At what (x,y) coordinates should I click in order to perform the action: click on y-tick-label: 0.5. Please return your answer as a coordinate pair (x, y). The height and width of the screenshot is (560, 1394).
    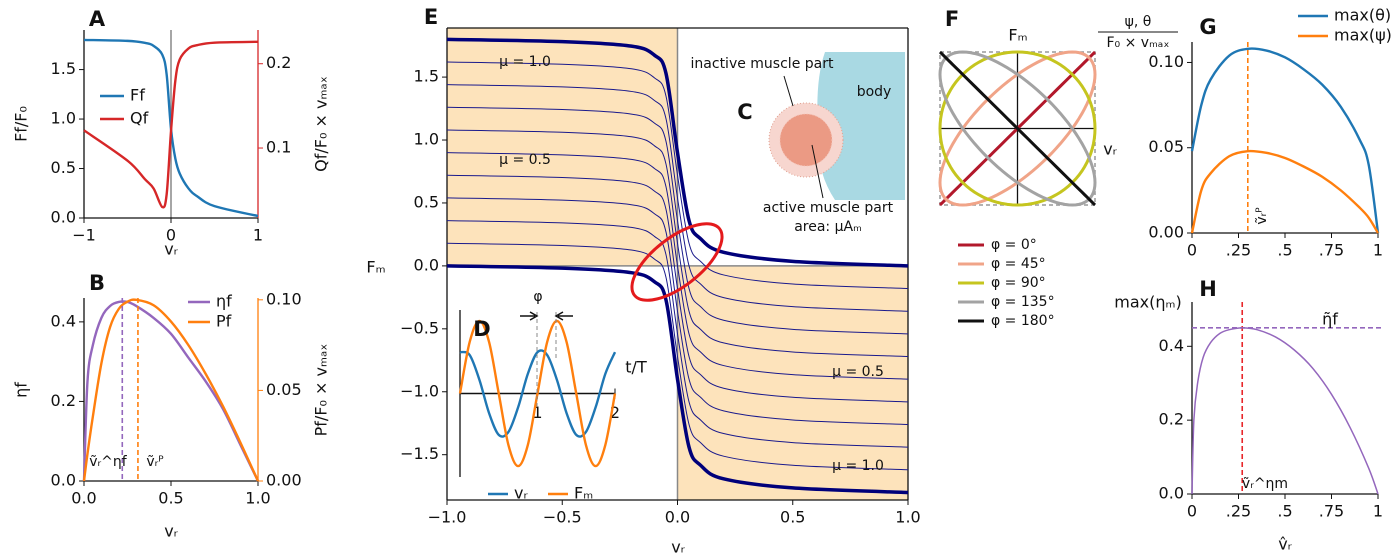
    Looking at the image, I should click on (426, 201).